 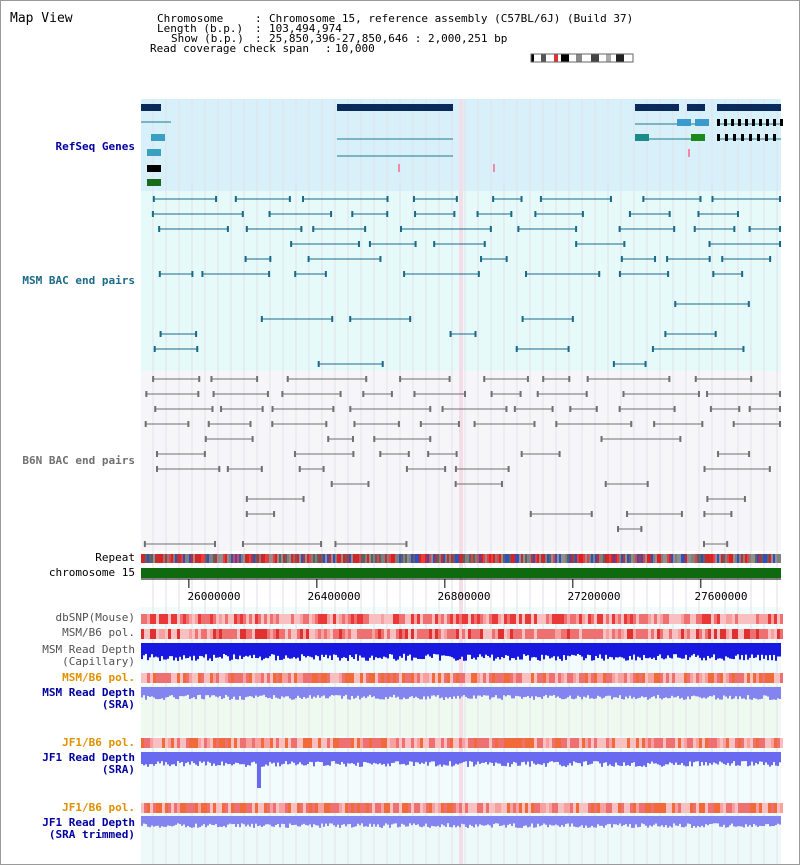 What do you see at coordinates (760, 122) in the screenshot?
I see `gene-exon` at bounding box center [760, 122].